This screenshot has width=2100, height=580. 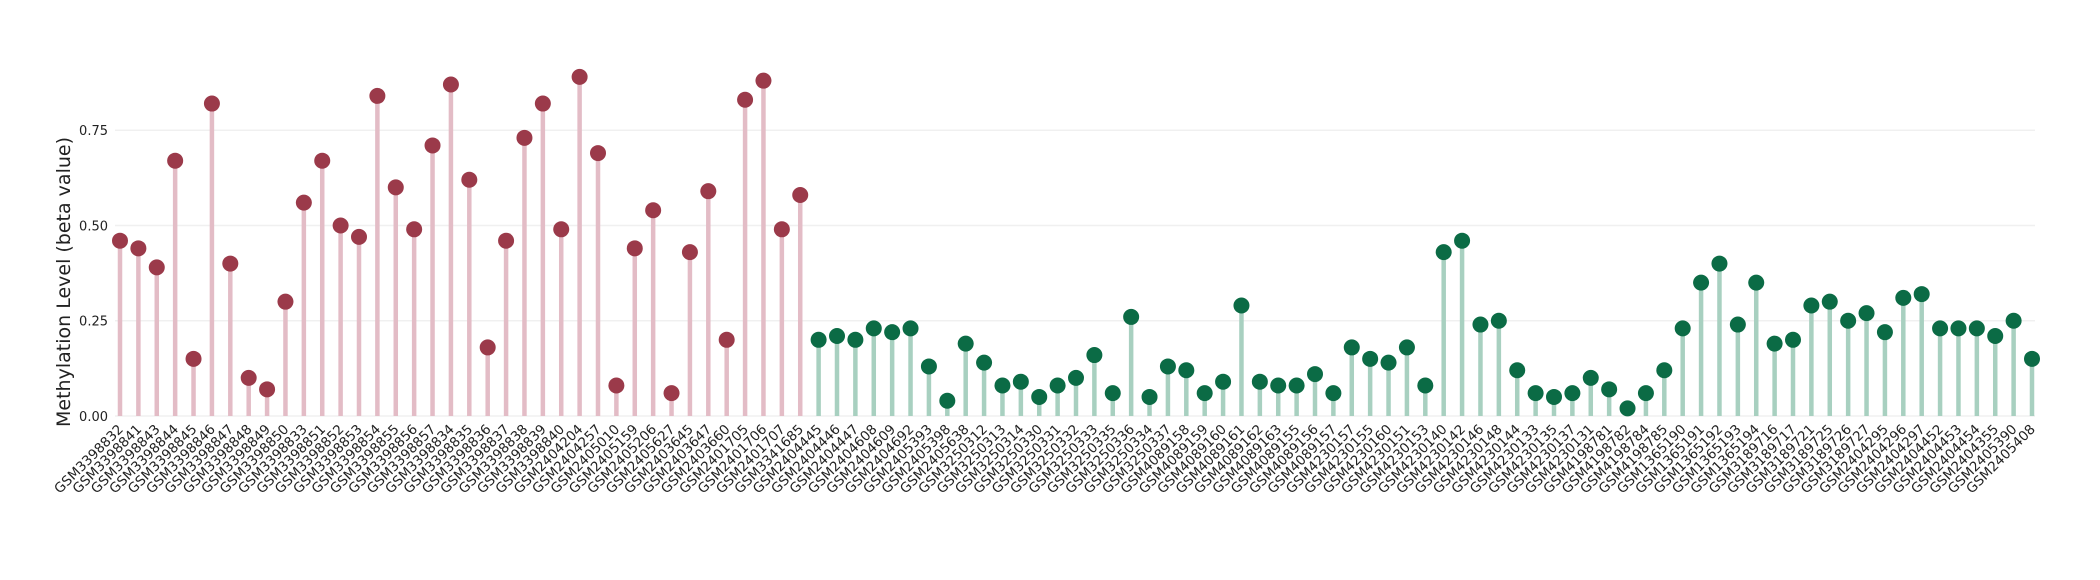 I want to click on y-tick-label: 0.25, so click(x=93, y=322).